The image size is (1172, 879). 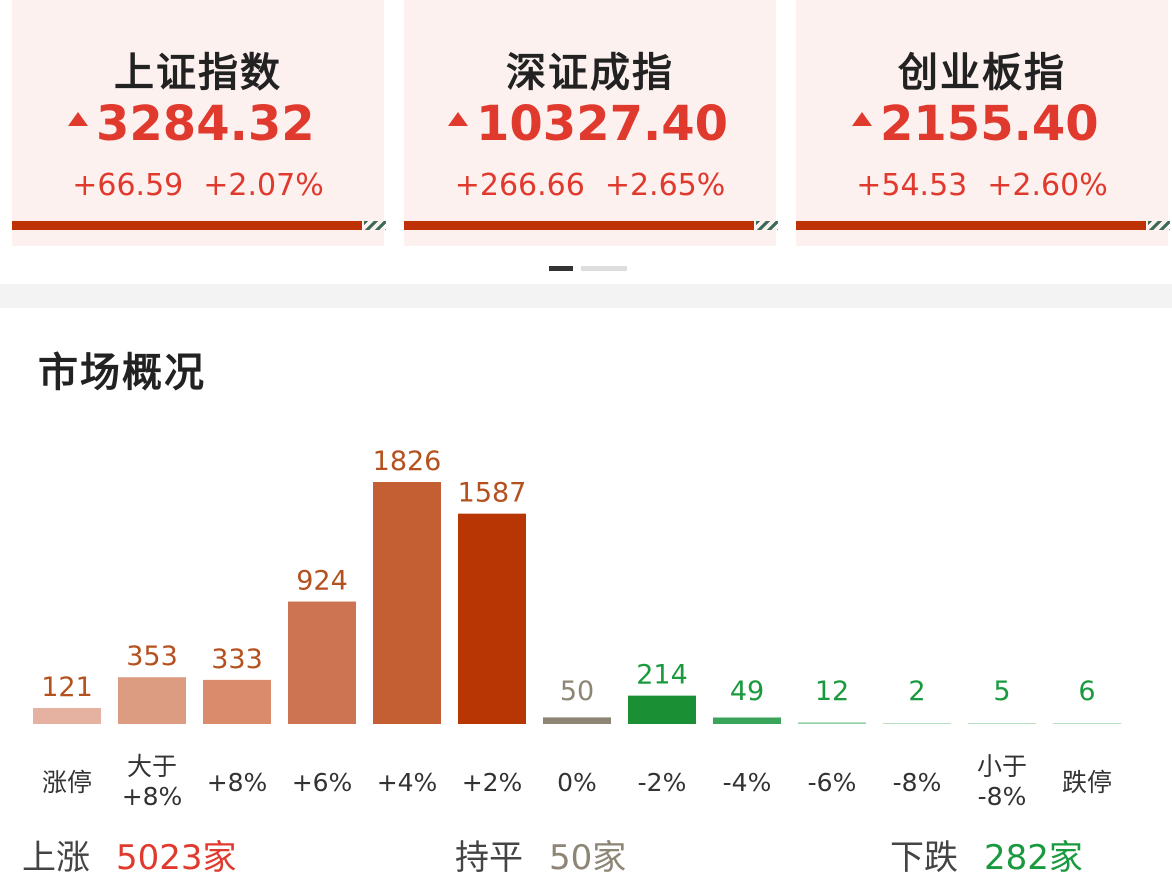 I want to click on chart-value-label: 50, so click(x=577, y=691).